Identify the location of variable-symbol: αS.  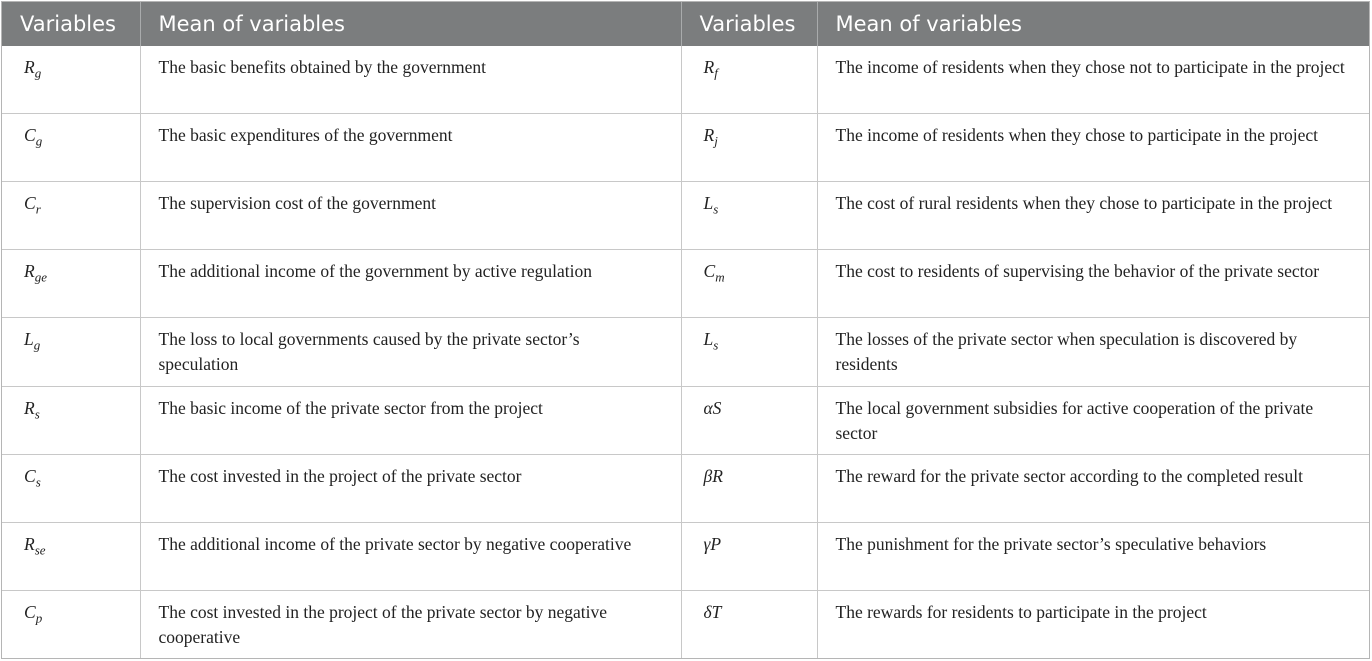
(749, 420).